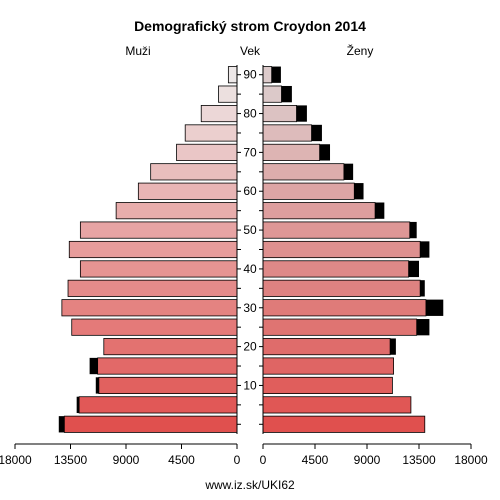 Image resolution: width=500 pixels, height=500 pixels. What do you see at coordinates (315, 460) in the screenshot?
I see `x-tick-label-right: 4500` at bounding box center [315, 460].